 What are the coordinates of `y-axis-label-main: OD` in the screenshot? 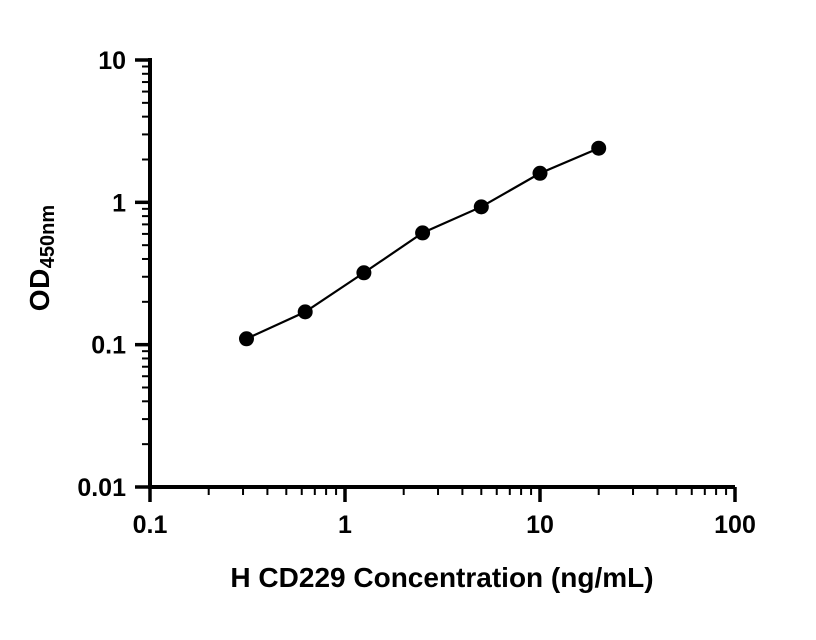 It's located at (39, 290).